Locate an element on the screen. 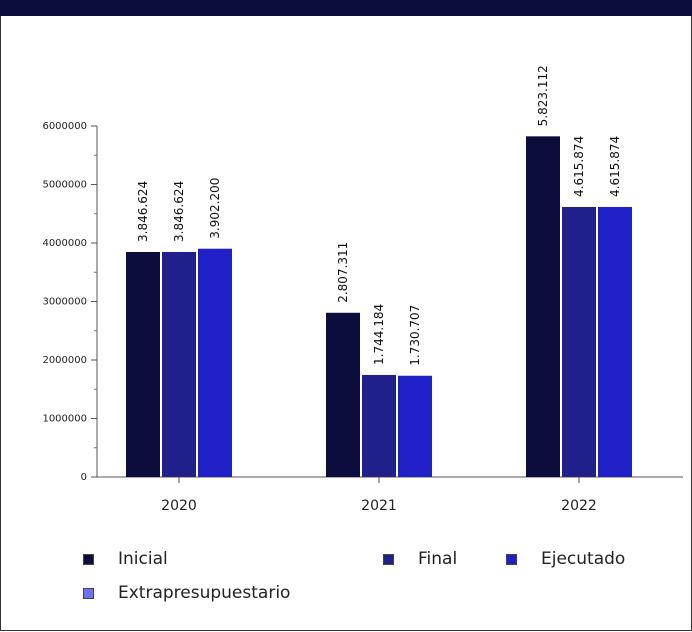 This screenshot has height=632, width=692. legend-label-ejecutado: Ejecutado is located at coordinates (583, 559).